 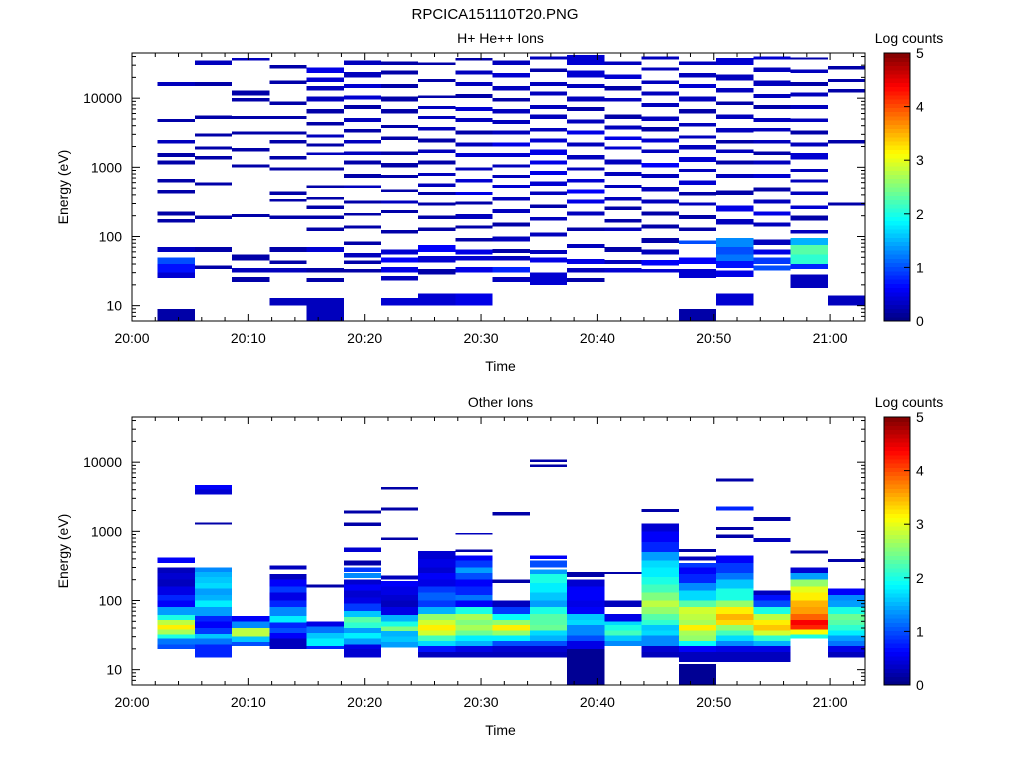 I want to click on colorbar-frame, so click(x=897, y=551).